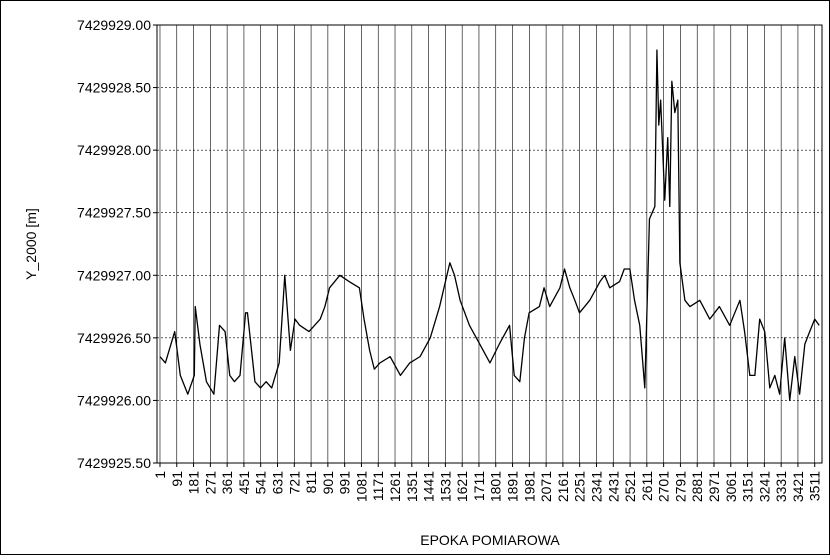 The image size is (830, 560). What do you see at coordinates (114, 400) in the screenshot?
I see `y-tick-label: 7429926.00` at bounding box center [114, 400].